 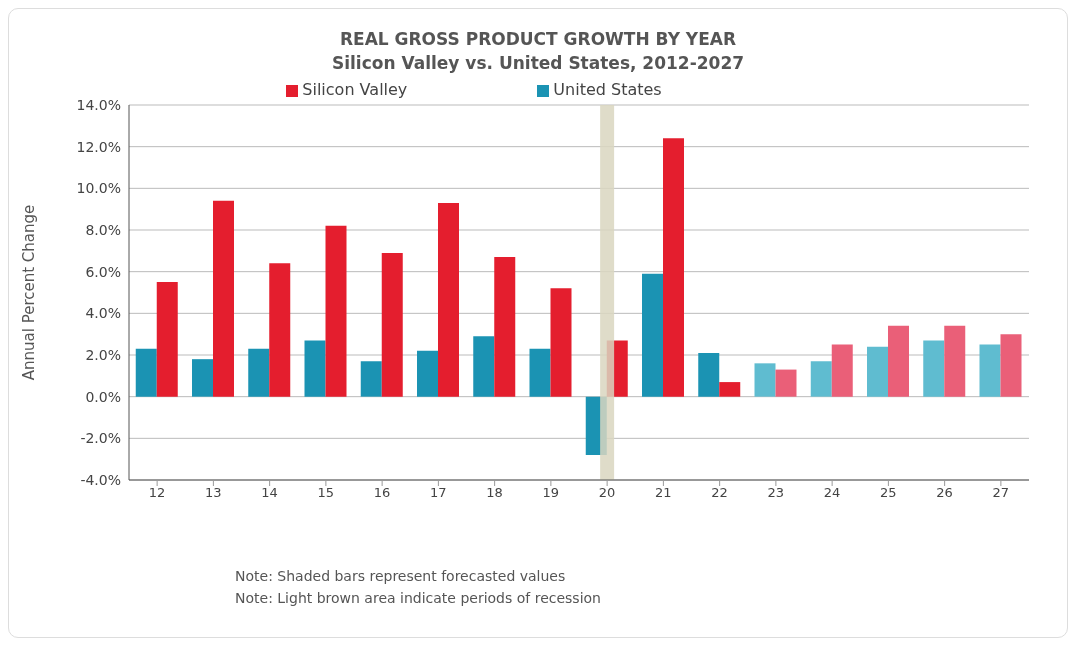 What do you see at coordinates (551, 493) in the screenshot?
I see `x-tick-label: 19` at bounding box center [551, 493].